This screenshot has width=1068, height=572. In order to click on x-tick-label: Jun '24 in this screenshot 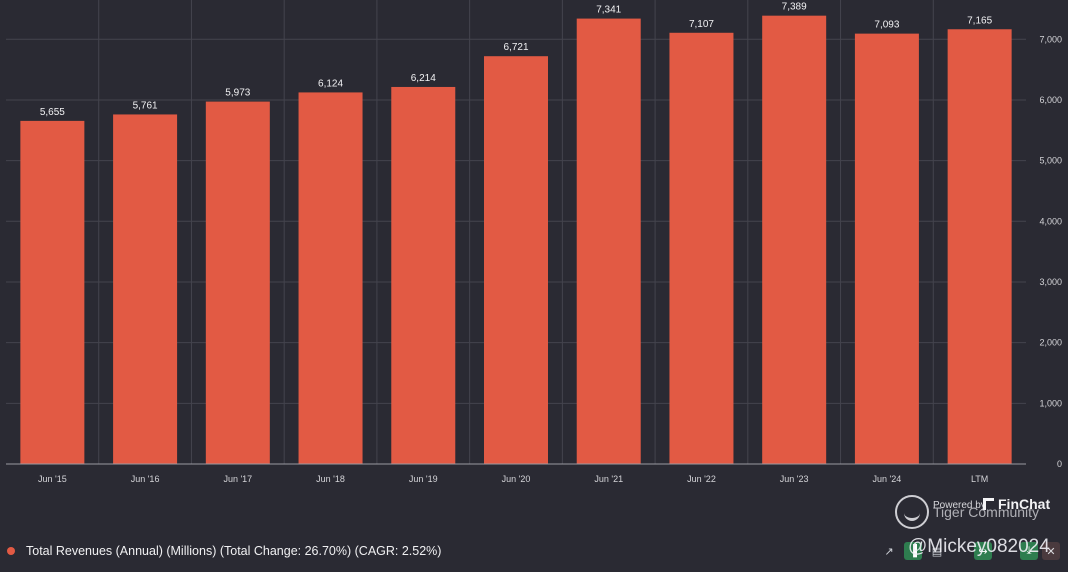, I will do `click(887, 479)`.